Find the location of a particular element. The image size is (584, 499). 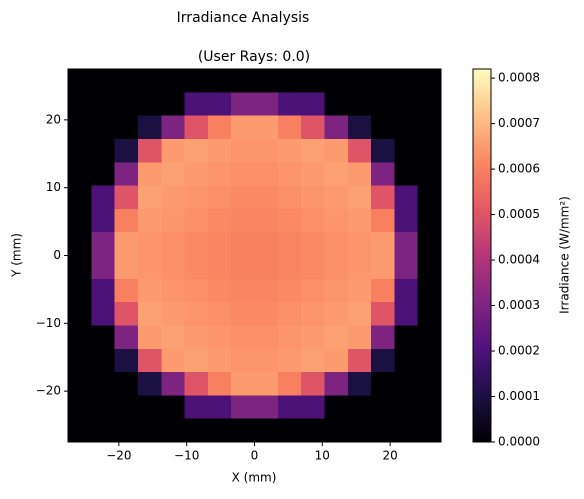

colorbar-tick-label: 0.0007 is located at coordinates (519, 123).